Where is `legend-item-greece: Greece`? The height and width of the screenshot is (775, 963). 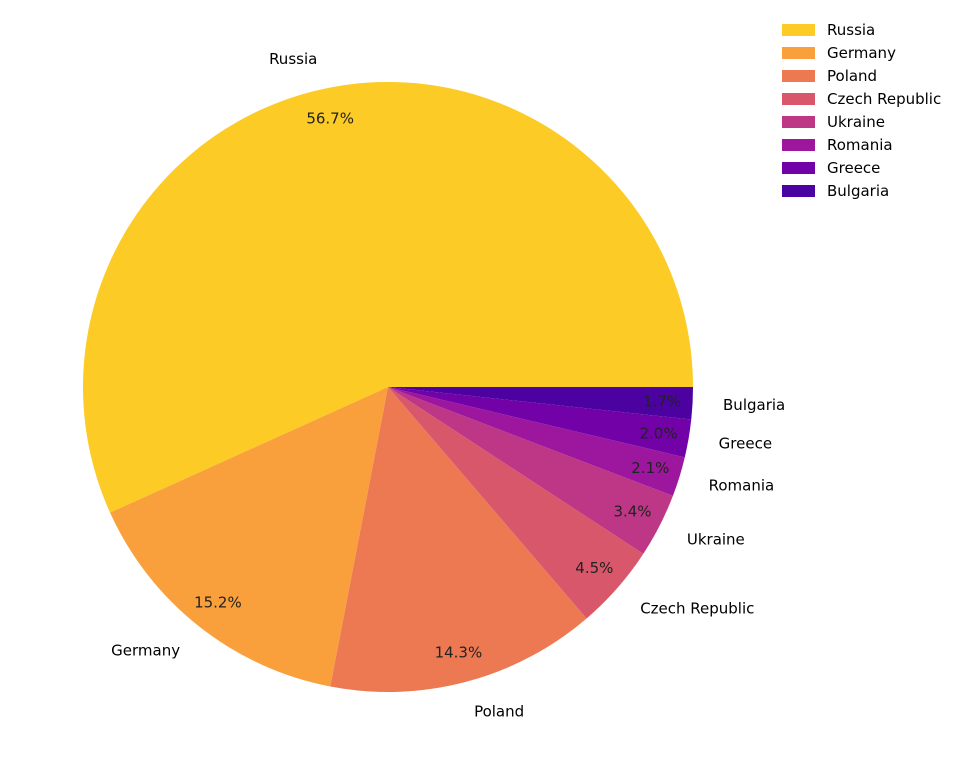 legend-item-greece: Greece is located at coordinates (861, 167).